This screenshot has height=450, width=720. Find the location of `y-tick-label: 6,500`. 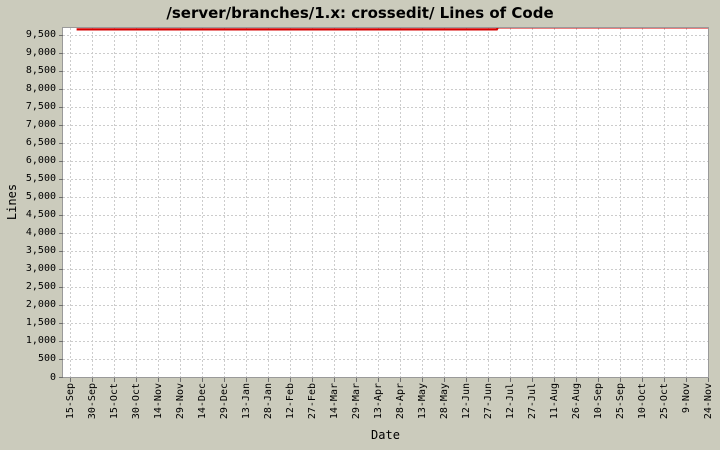

y-tick-label: 6,500 is located at coordinates (40, 143).